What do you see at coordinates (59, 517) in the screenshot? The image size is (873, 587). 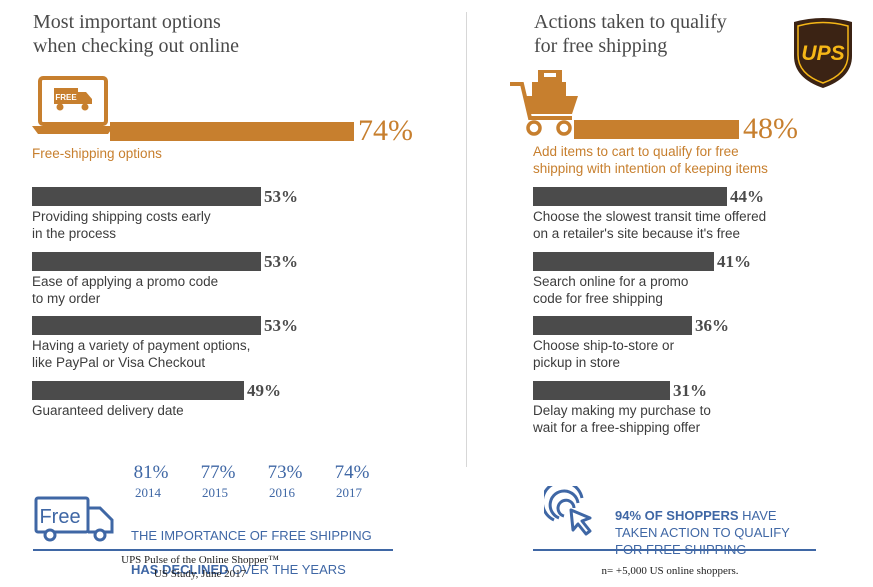 I see `svg-text: Free` at bounding box center [59, 517].